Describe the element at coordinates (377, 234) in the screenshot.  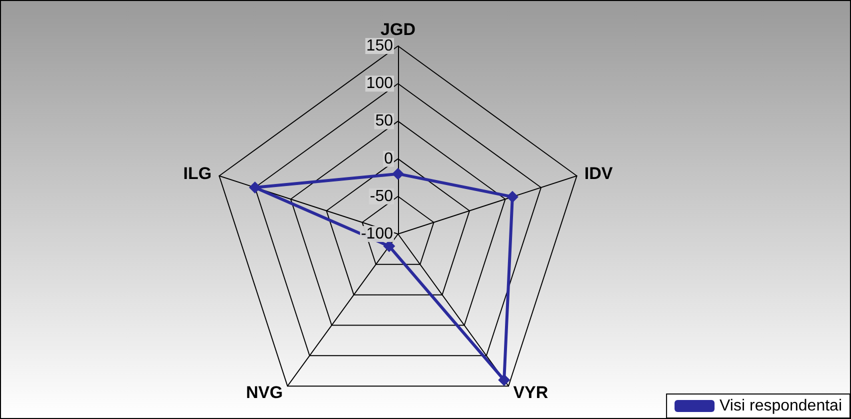
I see `y-tick-label: -100` at that location.